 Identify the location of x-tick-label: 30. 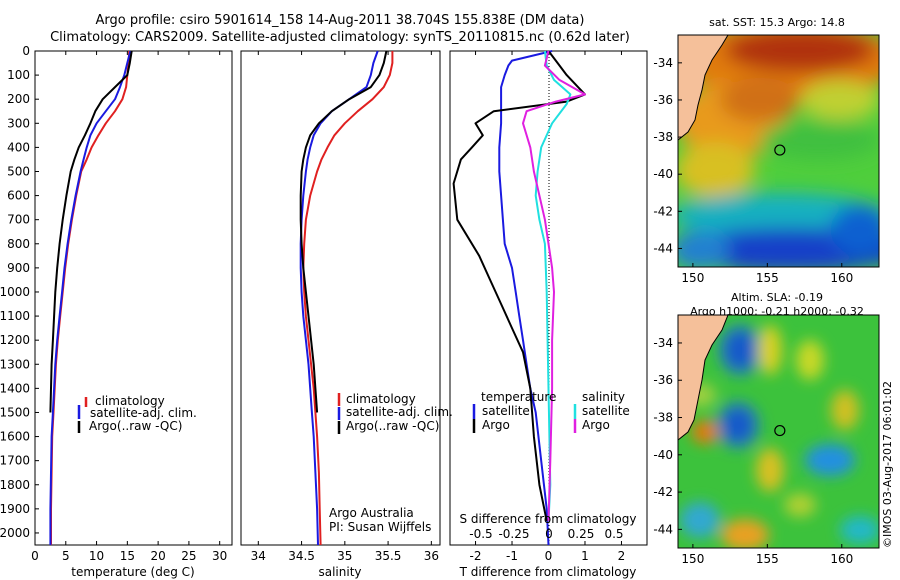
(219, 556).